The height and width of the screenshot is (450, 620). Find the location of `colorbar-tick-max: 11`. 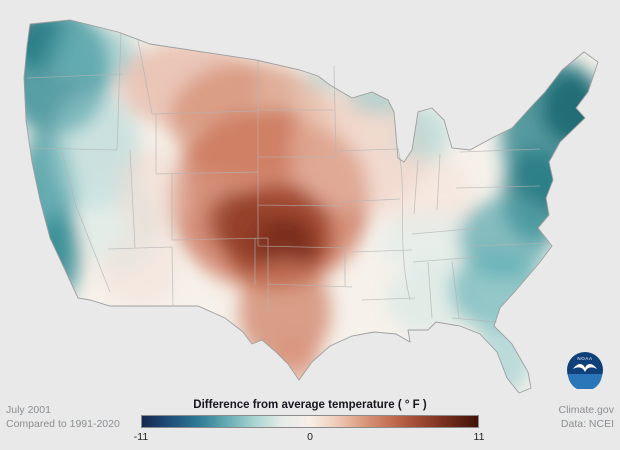

colorbar-tick-max: 11 is located at coordinates (479, 437).